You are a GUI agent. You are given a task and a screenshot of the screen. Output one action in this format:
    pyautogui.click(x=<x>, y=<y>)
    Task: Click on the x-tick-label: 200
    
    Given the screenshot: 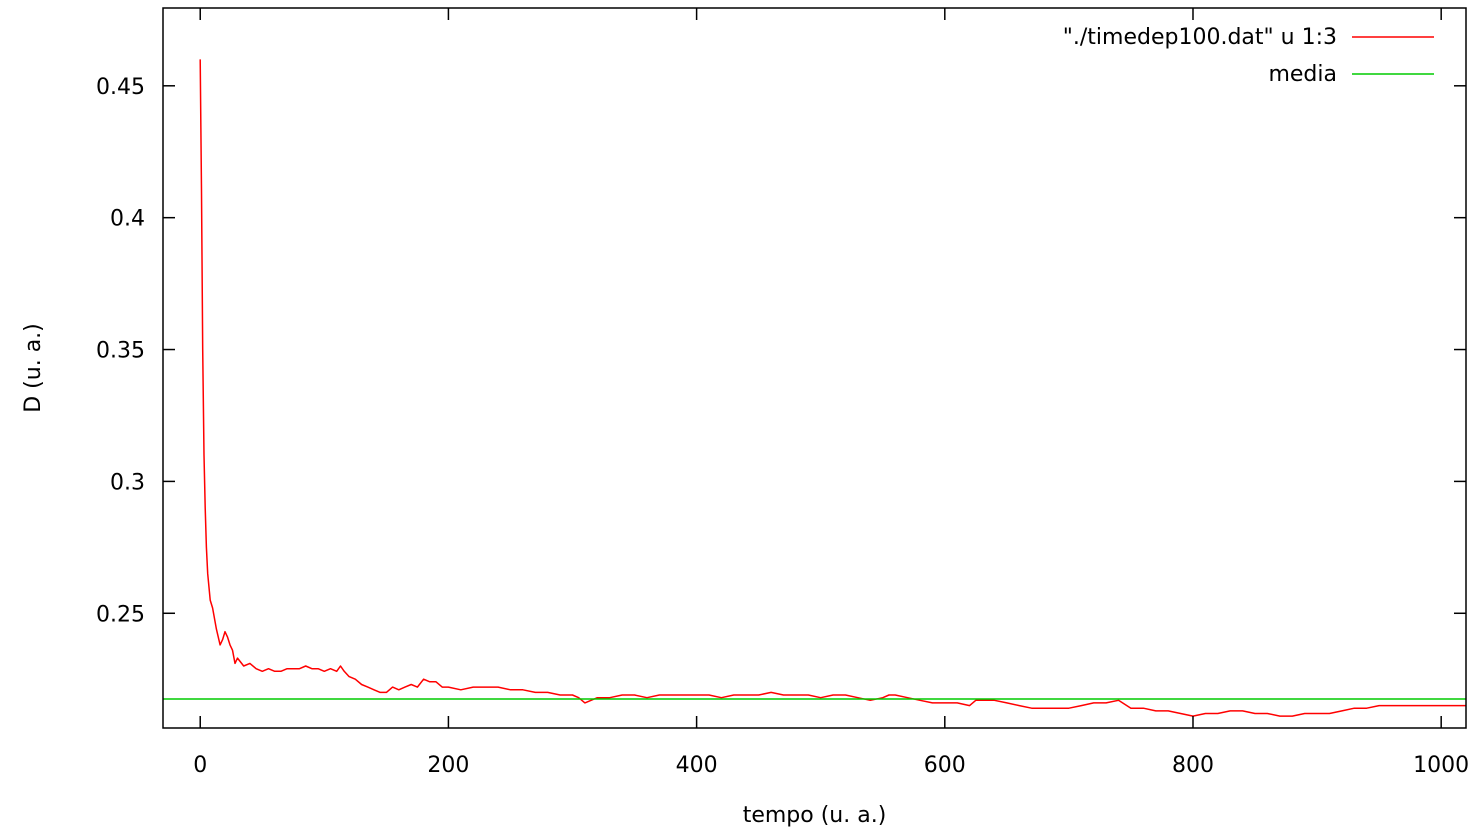 What is the action you would take?
    pyautogui.click(x=448, y=765)
    